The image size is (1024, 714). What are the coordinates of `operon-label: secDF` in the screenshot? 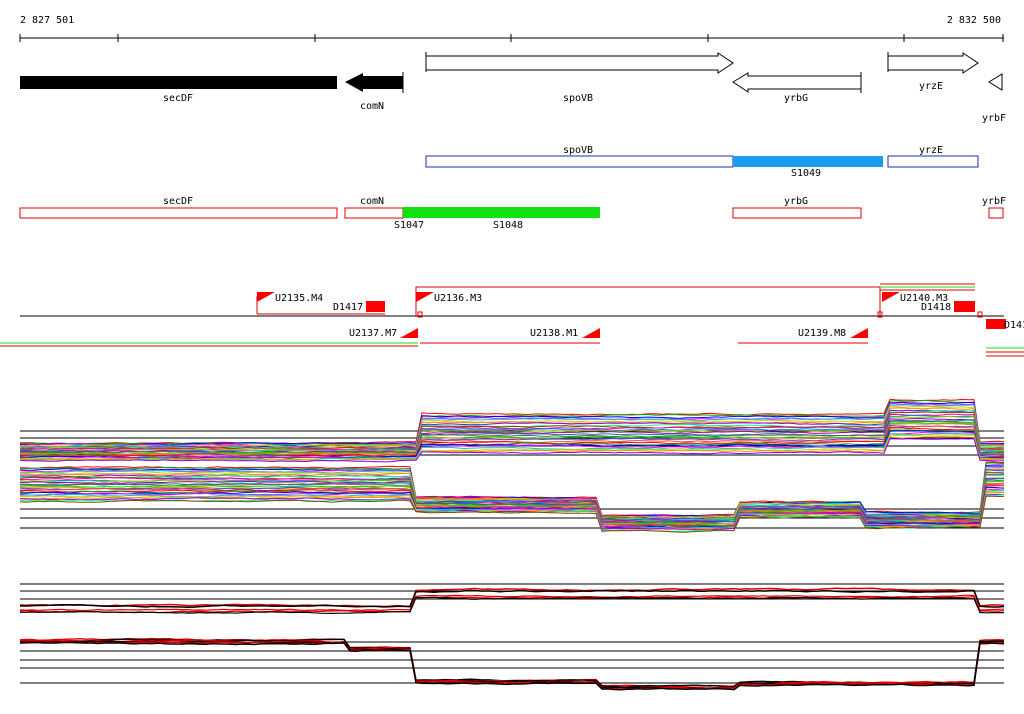 It's located at (178, 201).